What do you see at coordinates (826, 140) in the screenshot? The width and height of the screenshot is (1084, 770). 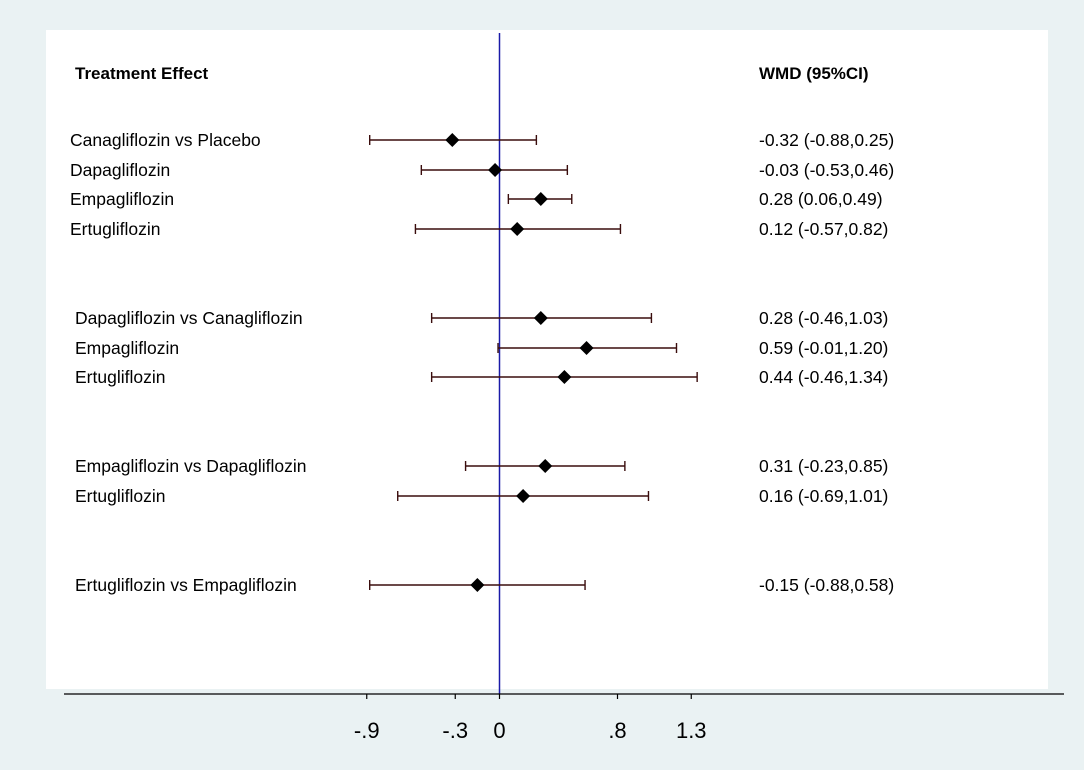 I see `wmd-value: -0.32 (-0.88,0.25)` at bounding box center [826, 140].